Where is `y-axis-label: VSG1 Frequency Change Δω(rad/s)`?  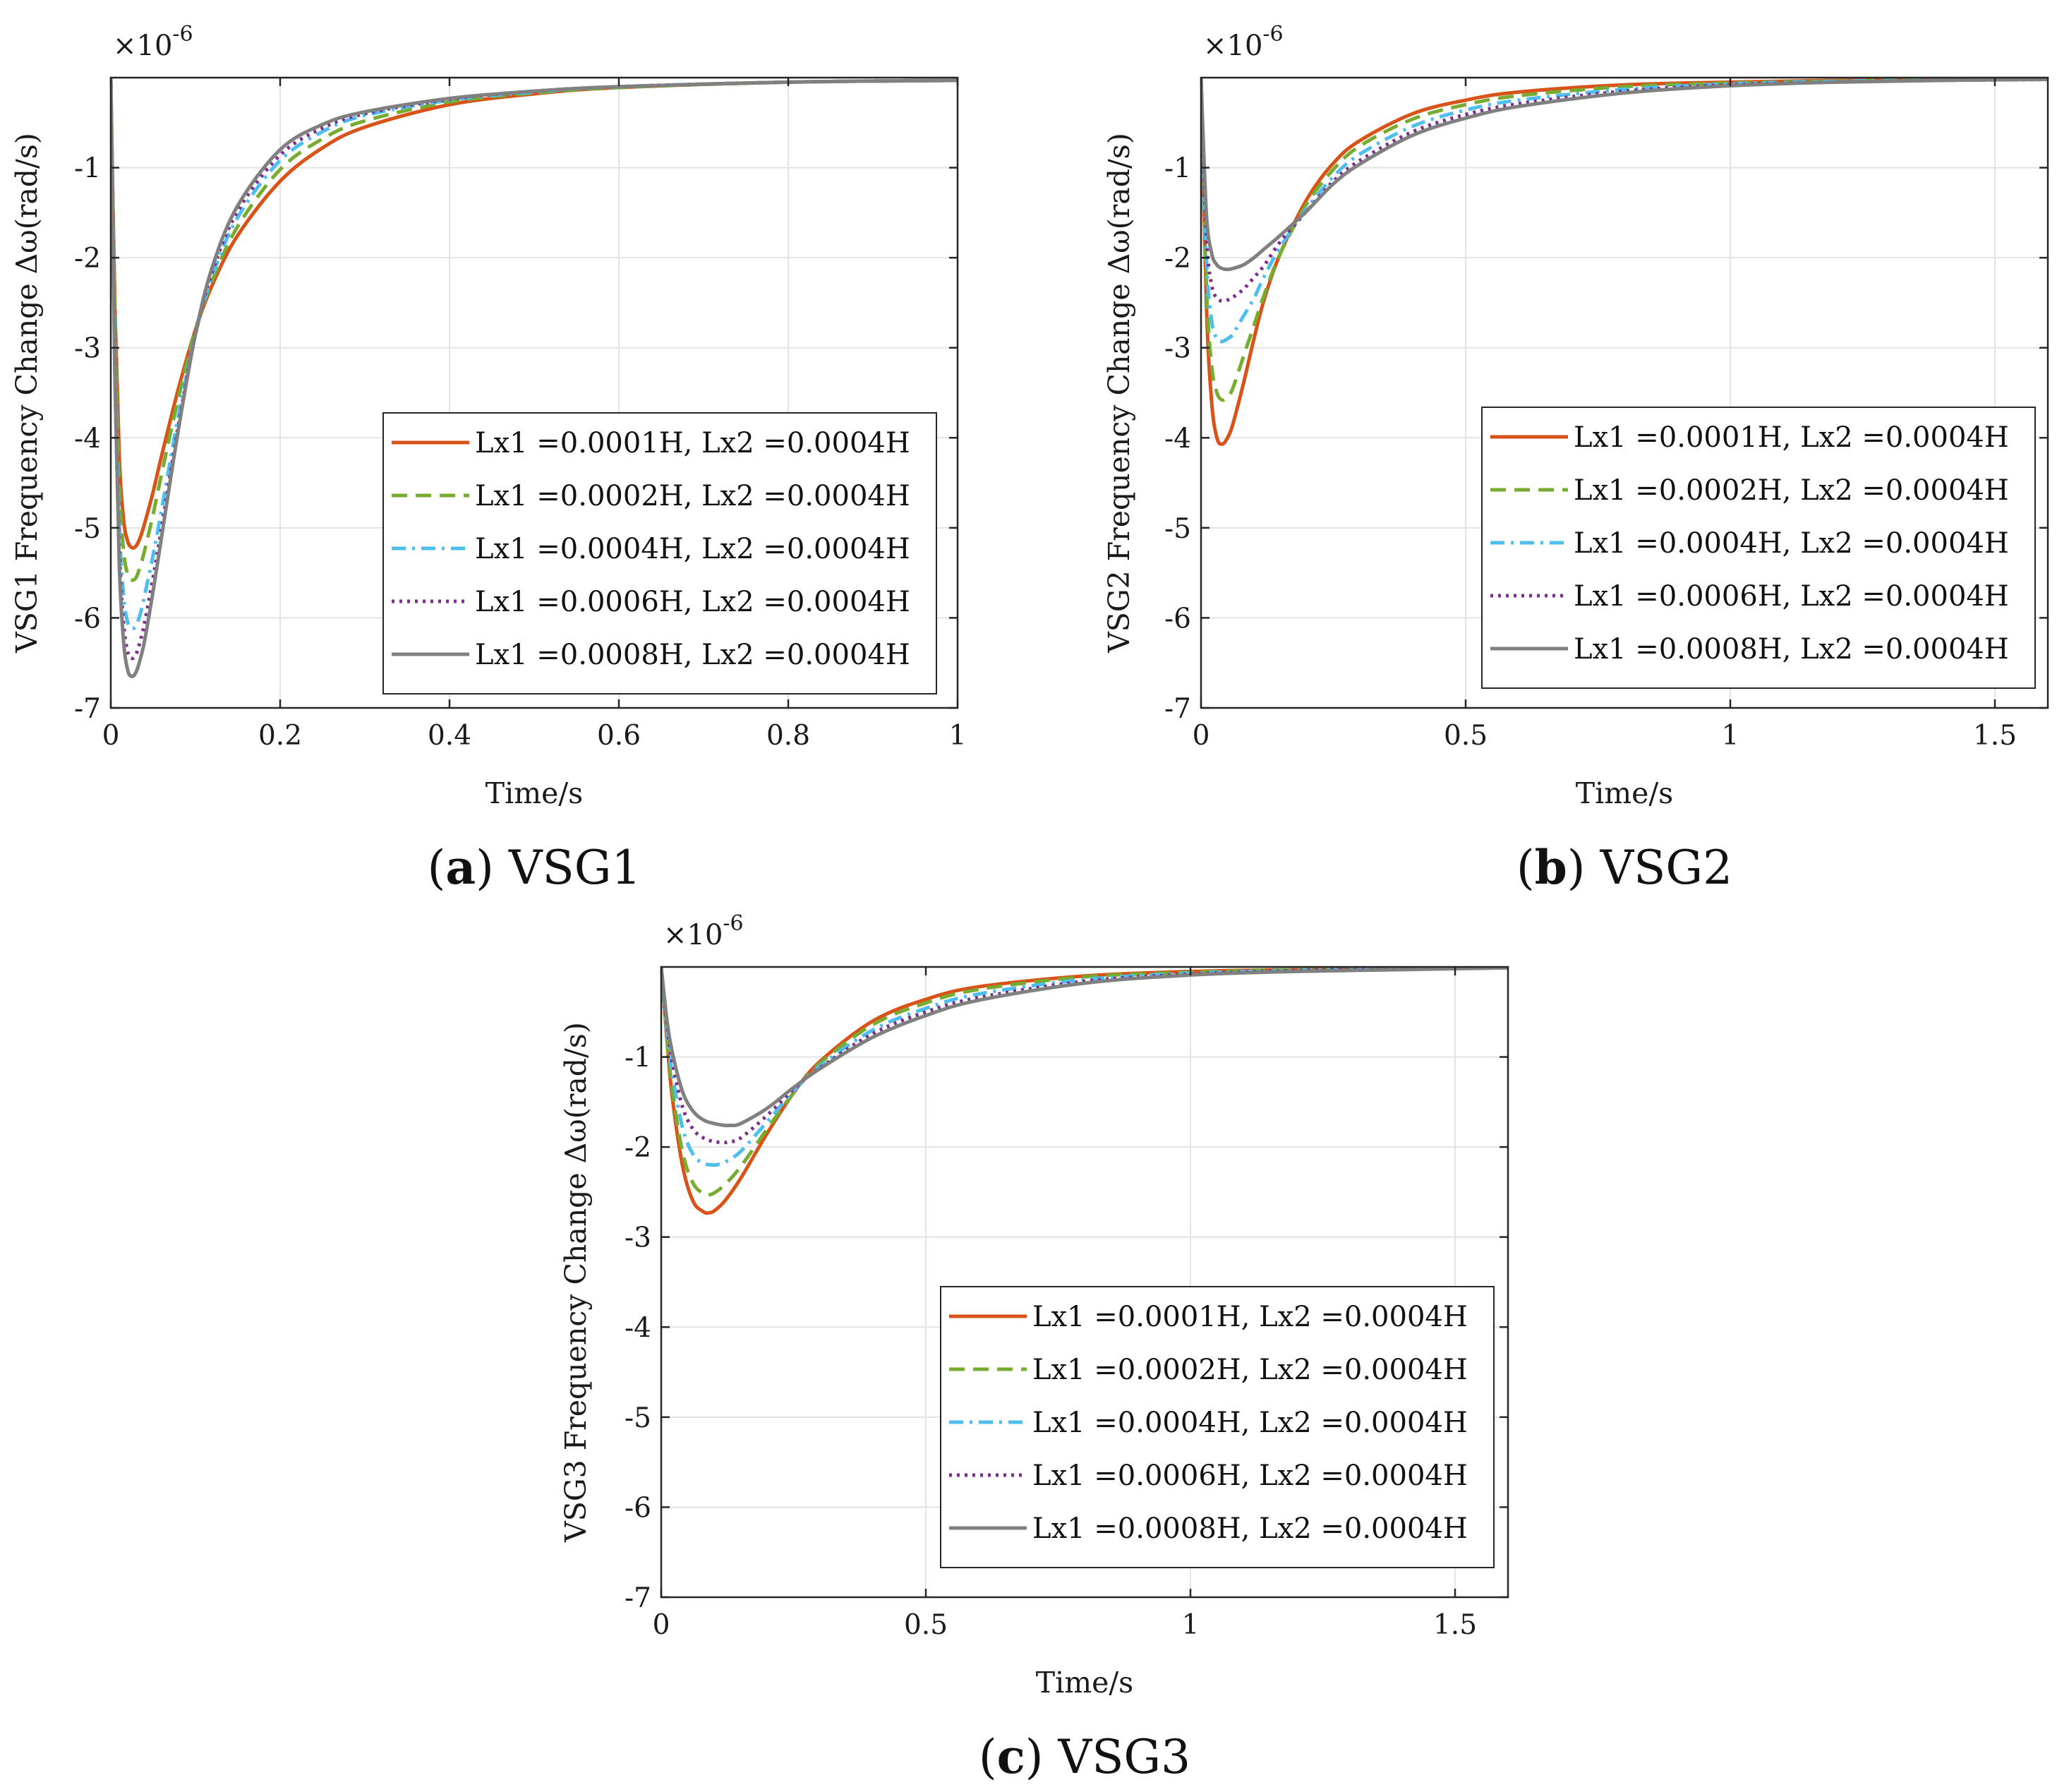 y-axis-label: VSG1 Frequency Change Δω(rad/s) is located at coordinates (27, 393).